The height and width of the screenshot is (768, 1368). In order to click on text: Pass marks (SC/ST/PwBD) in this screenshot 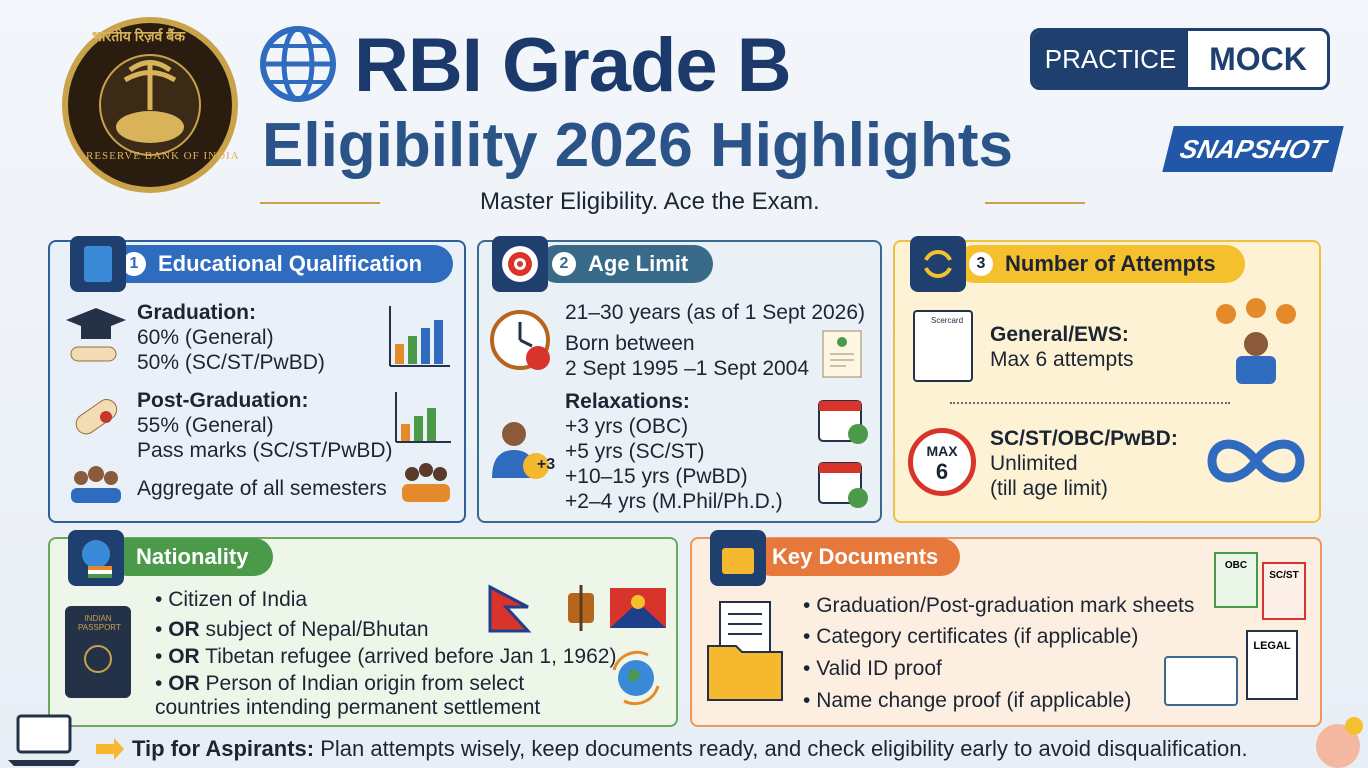, I will do `click(265, 450)`.